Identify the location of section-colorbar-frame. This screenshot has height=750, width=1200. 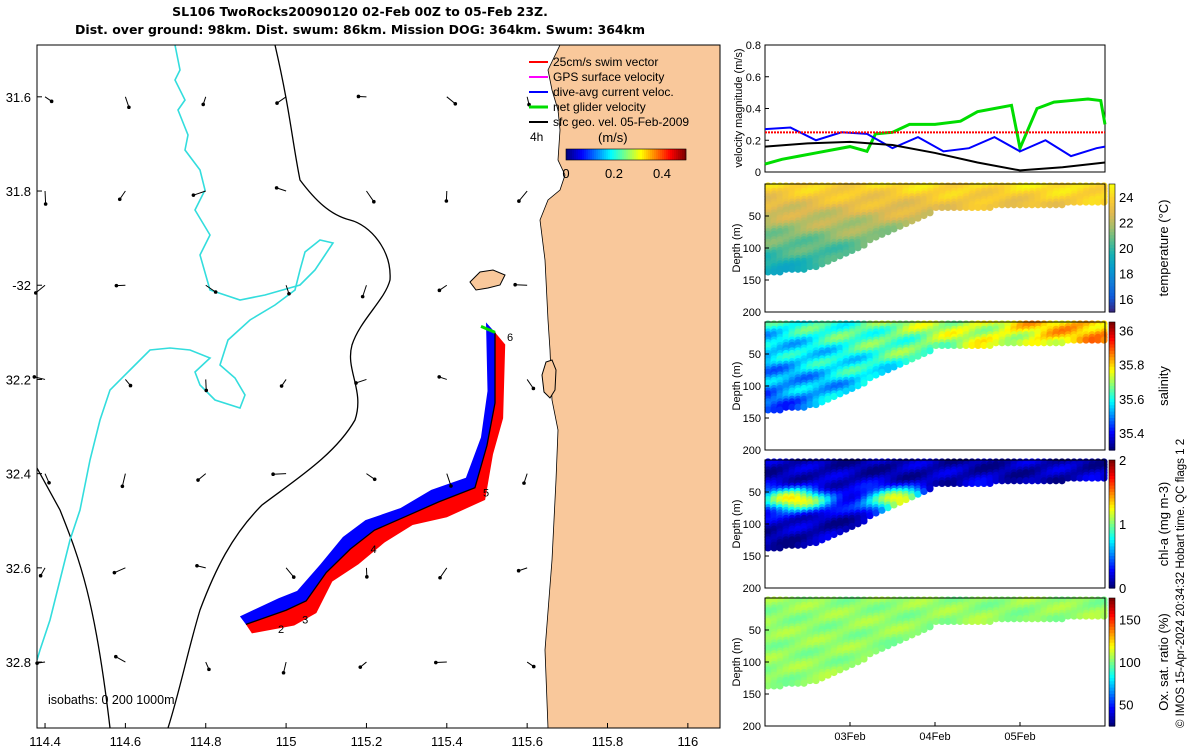
(1112, 662).